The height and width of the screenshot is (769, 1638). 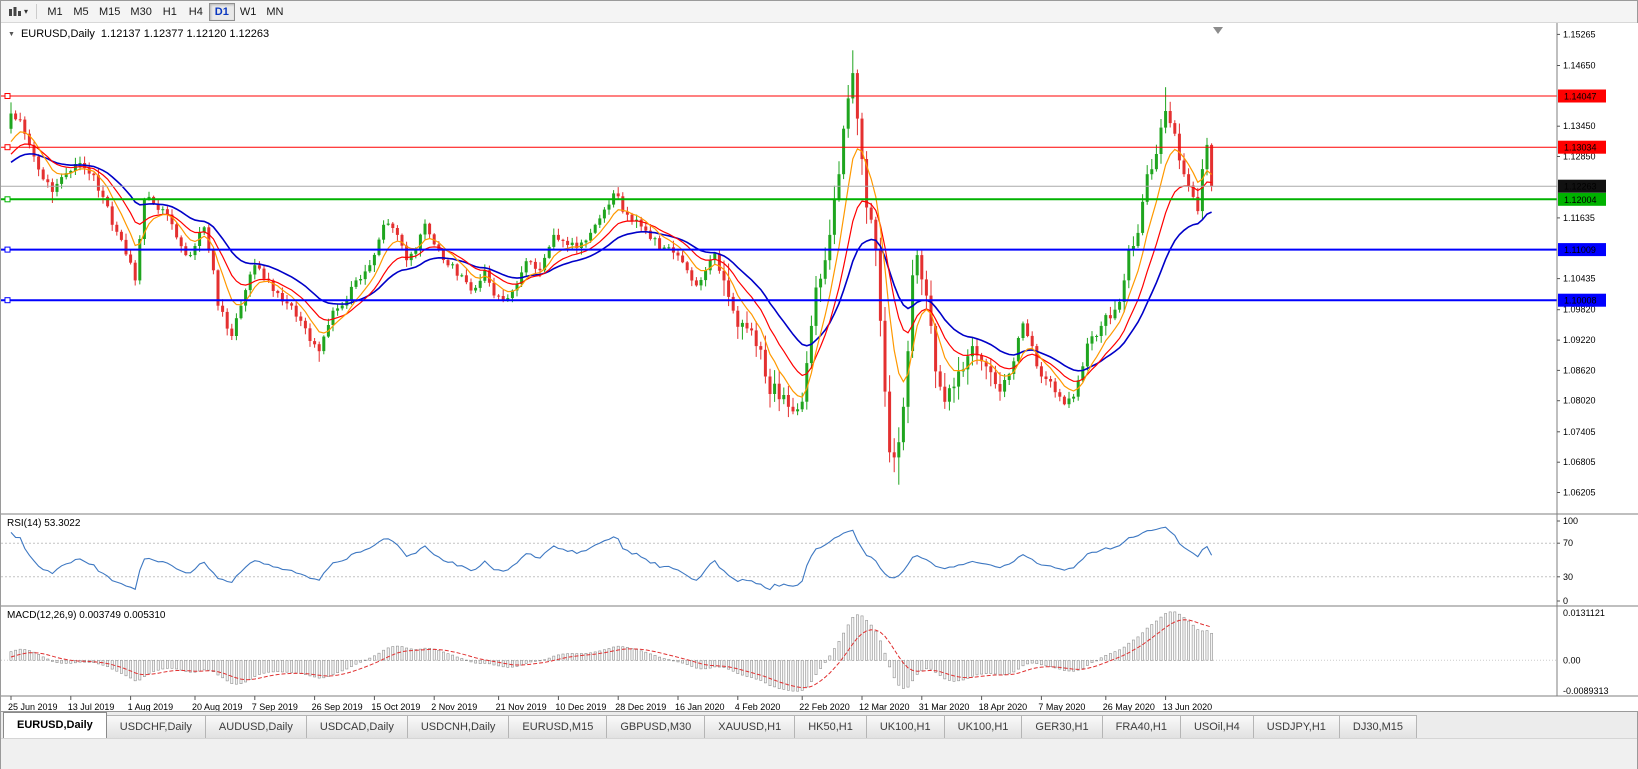 What do you see at coordinates (1188, 706) in the screenshot?
I see `svg-text: 13 Jun 2020` at bounding box center [1188, 706].